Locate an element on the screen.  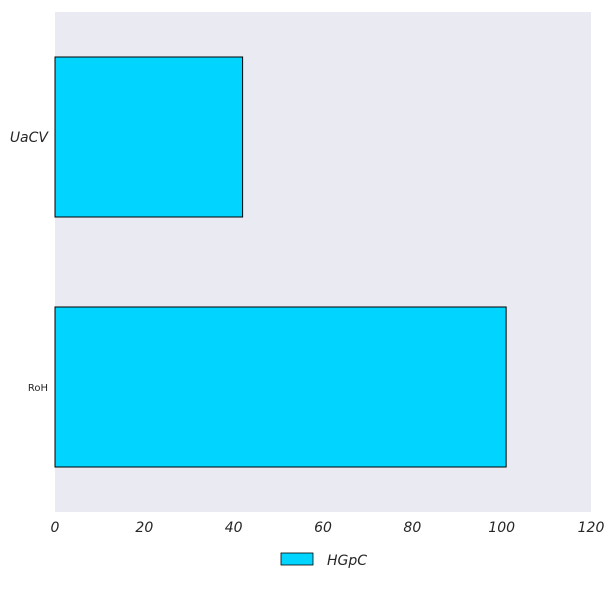
x-tick-label: 0 is located at coordinates (55, 528).